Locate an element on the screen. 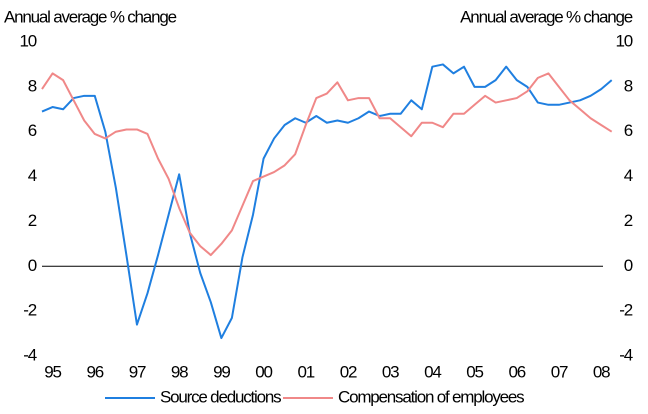  y2-tick-label: 0 is located at coordinates (628, 265).